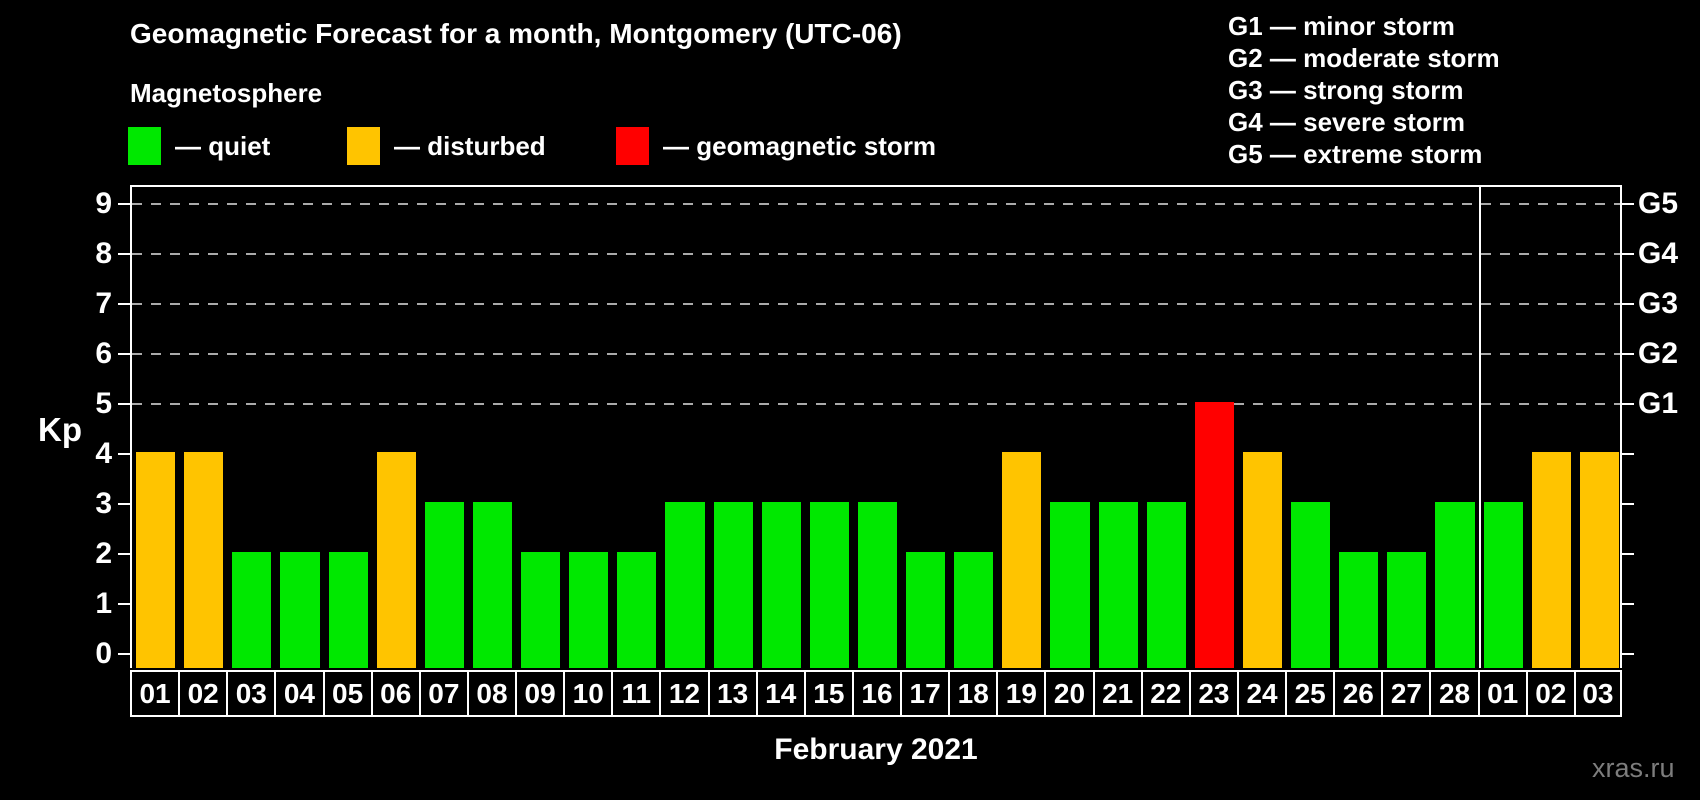 This screenshot has height=800, width=1700. I want to click on g-axis-label-g1: G1, so click(1658, 403).